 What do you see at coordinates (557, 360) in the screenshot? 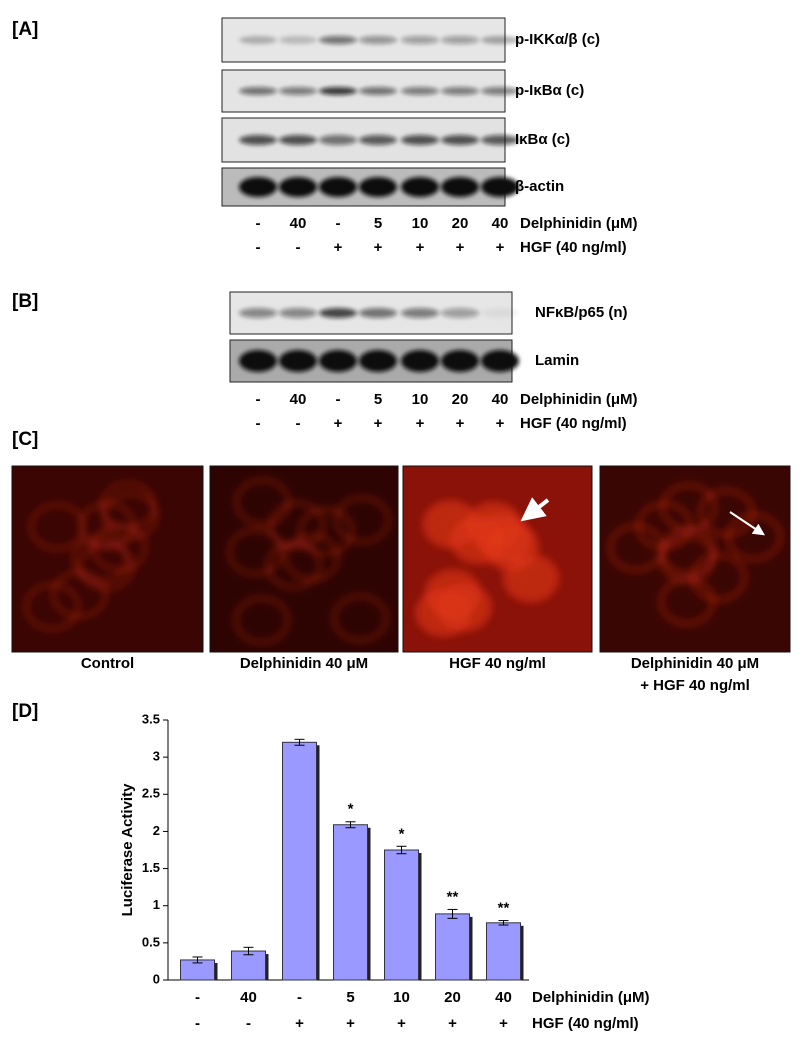
I see `blot-label: Lamin` at bounding box center [557, 360].